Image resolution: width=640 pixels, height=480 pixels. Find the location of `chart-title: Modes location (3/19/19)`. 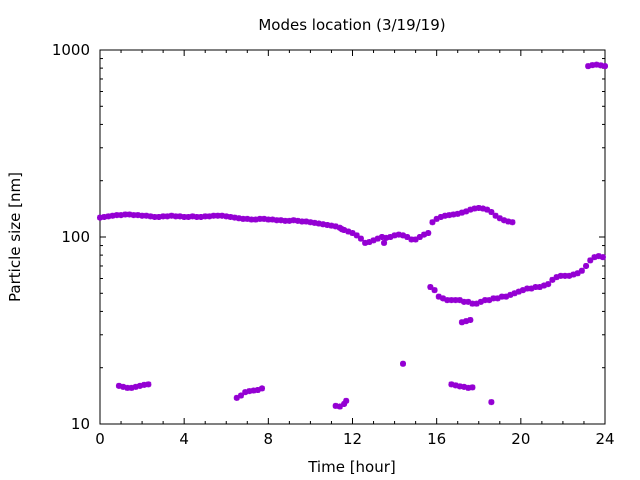

chart-title: Modes location (3/19/19) is located at coordinates (351, 25).